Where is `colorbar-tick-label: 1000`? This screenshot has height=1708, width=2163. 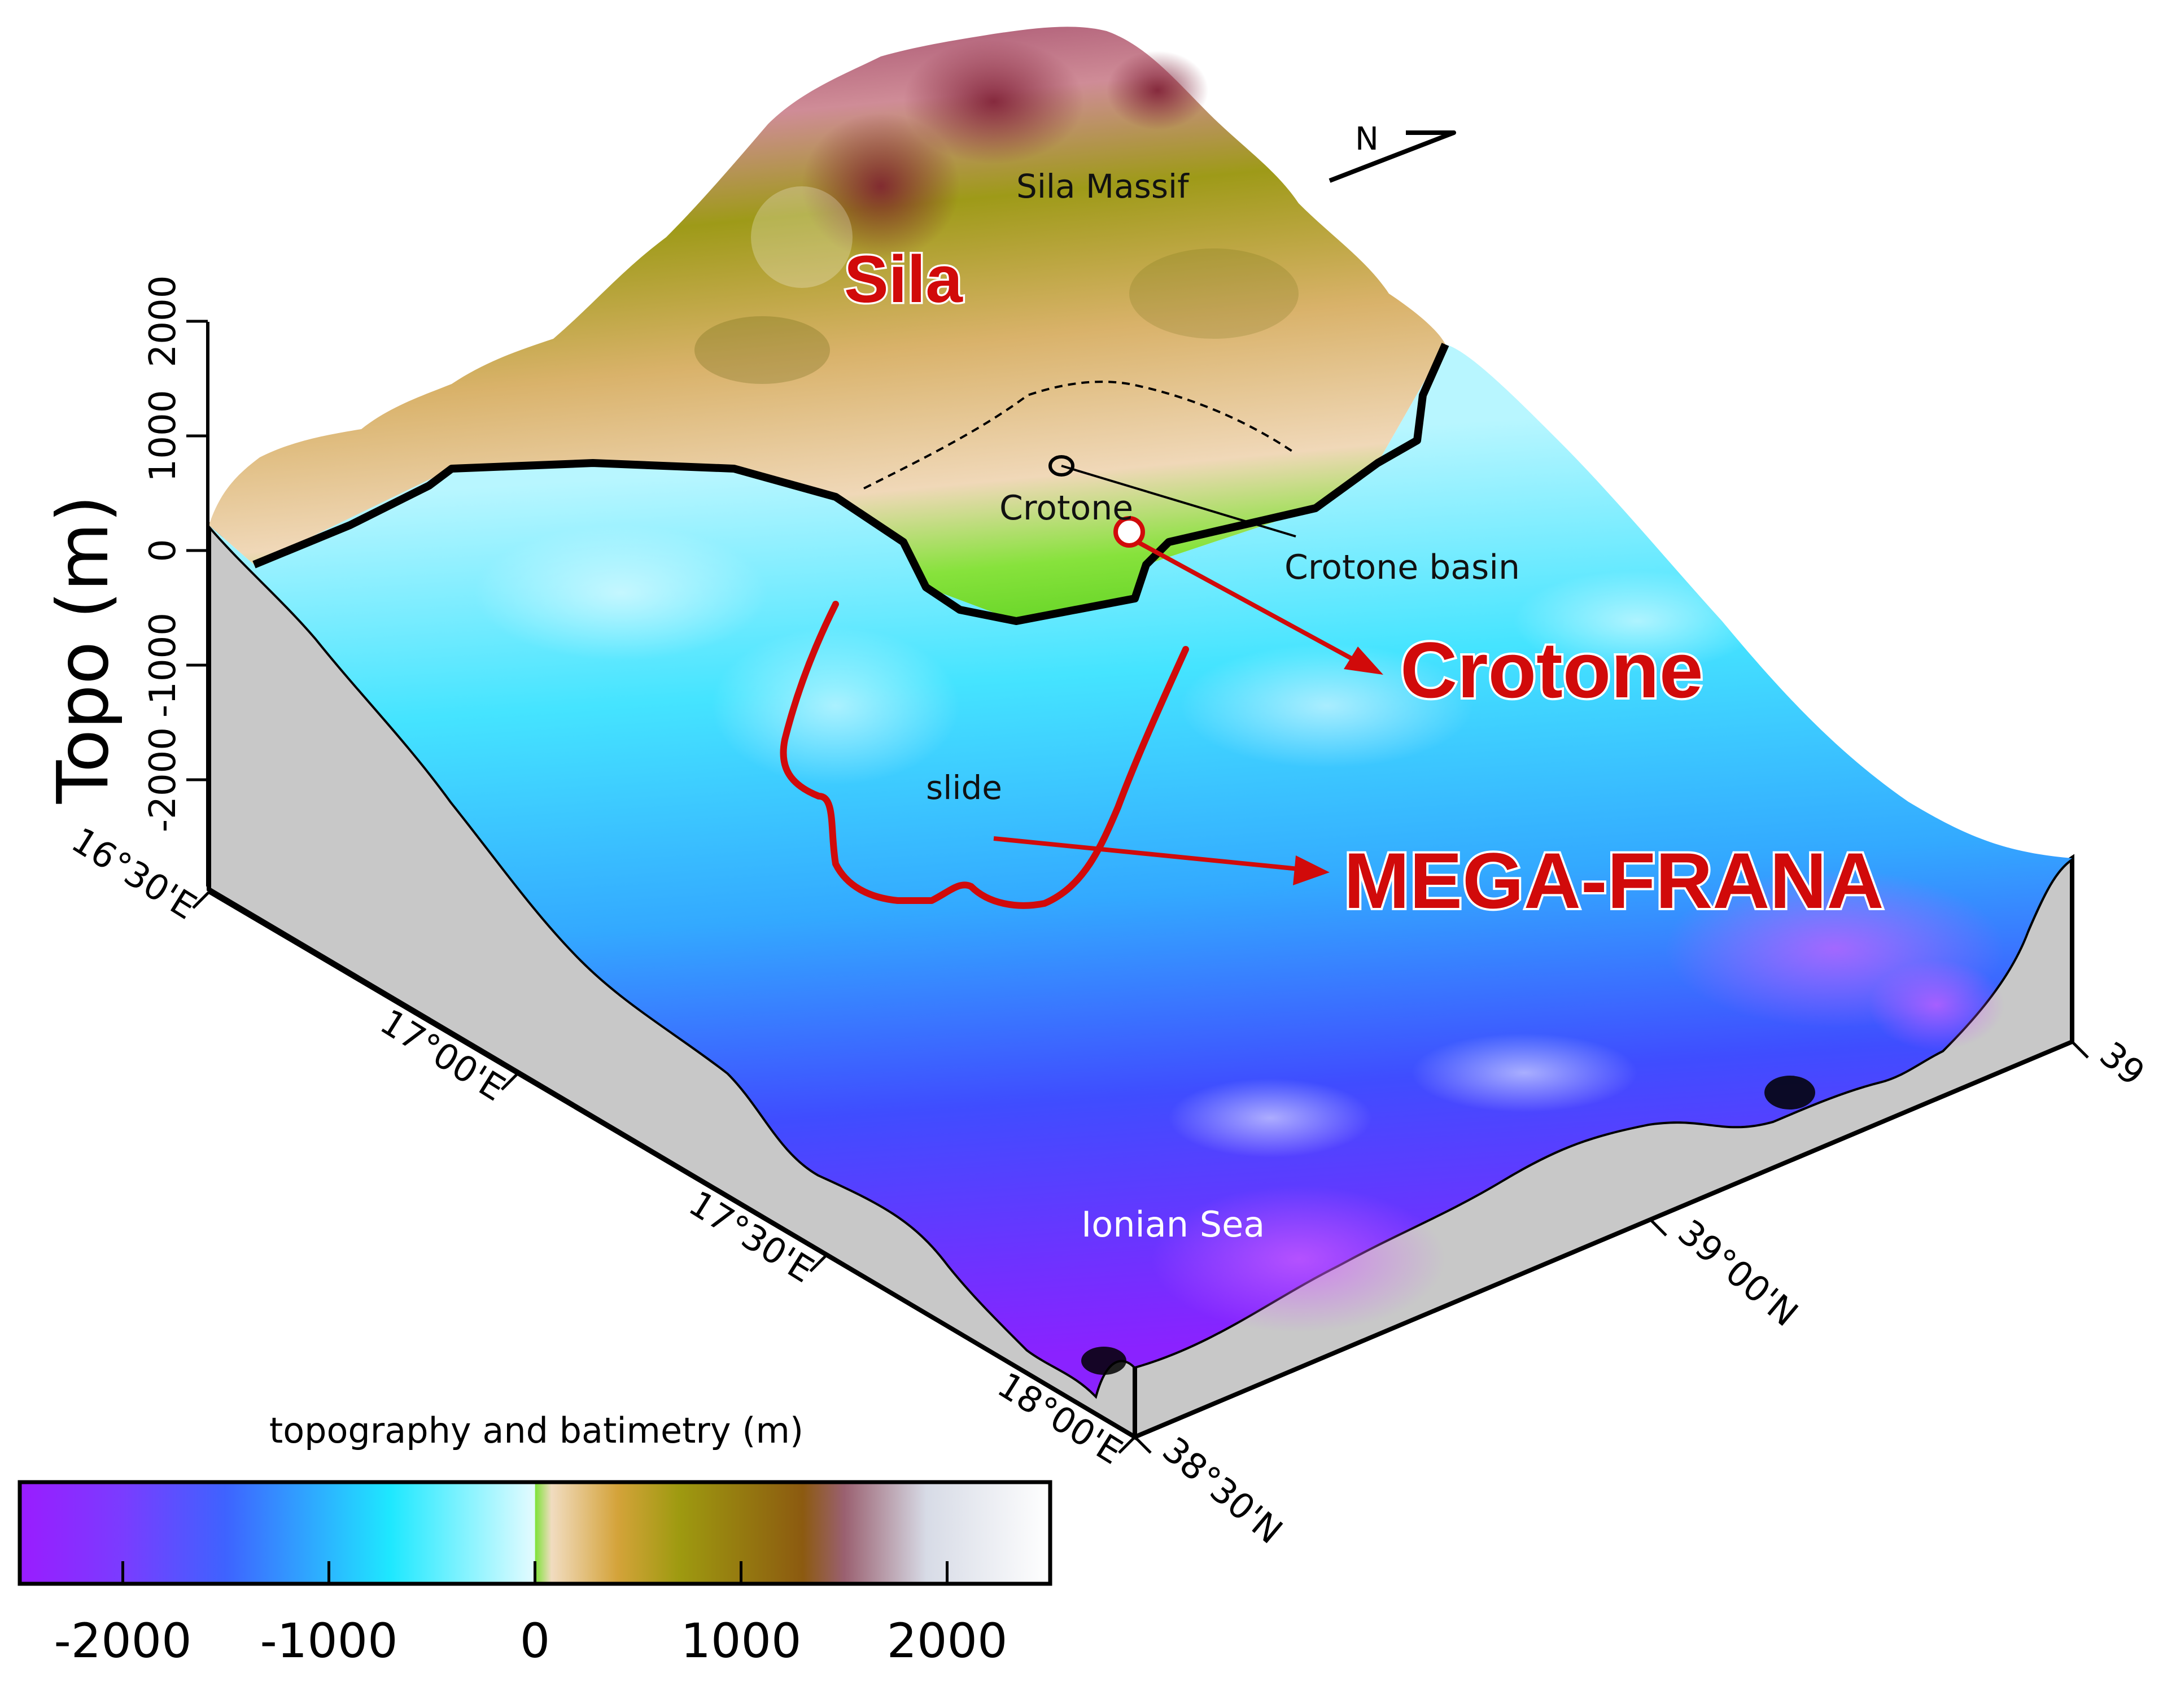 colorbar-tick-label: 1000 is located at coordinates (742, 1640).